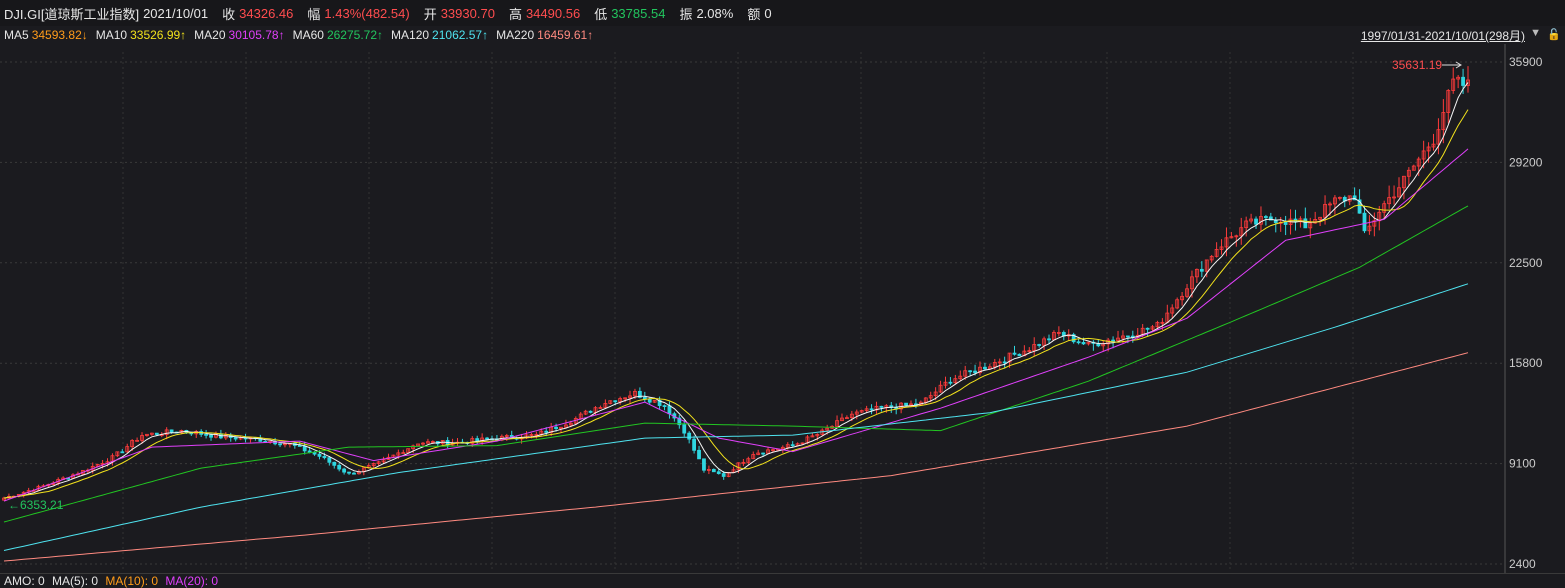 The image size is (1565, 588). What do you see at coordinates (59, 35) in the screenshot?
I see `ma5-value: 34593.82↓` at bounding box center [59, 35].